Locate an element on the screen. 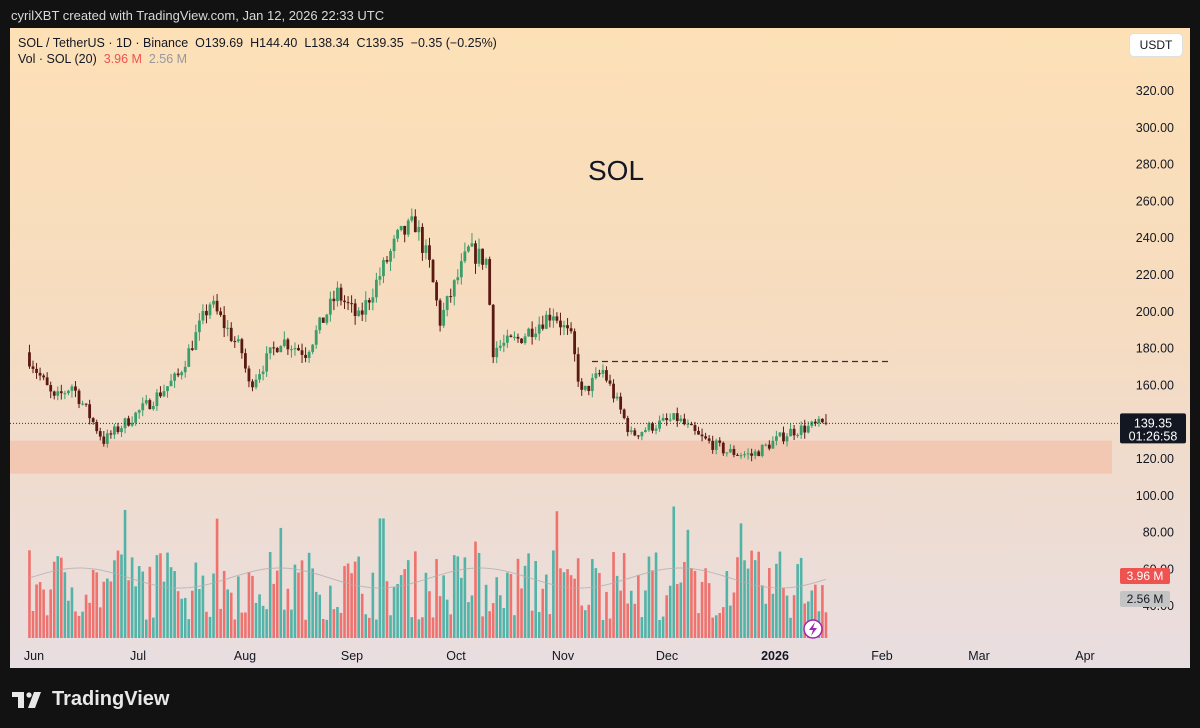  x-axis-tick-label: Sep is located at coordinates (352, 656).